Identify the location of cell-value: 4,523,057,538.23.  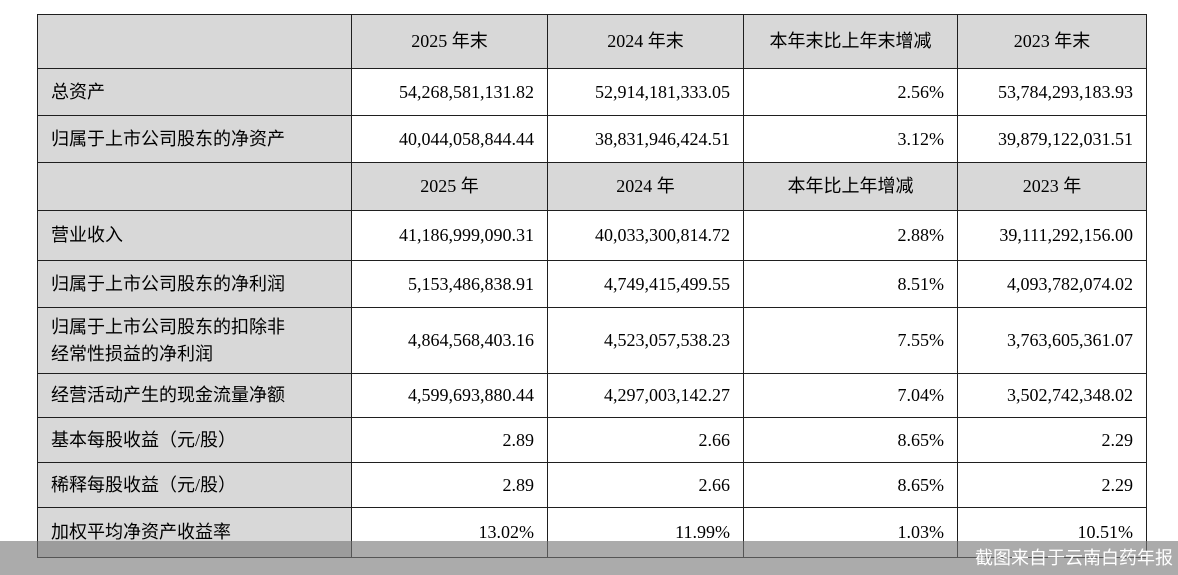
(645, 340).